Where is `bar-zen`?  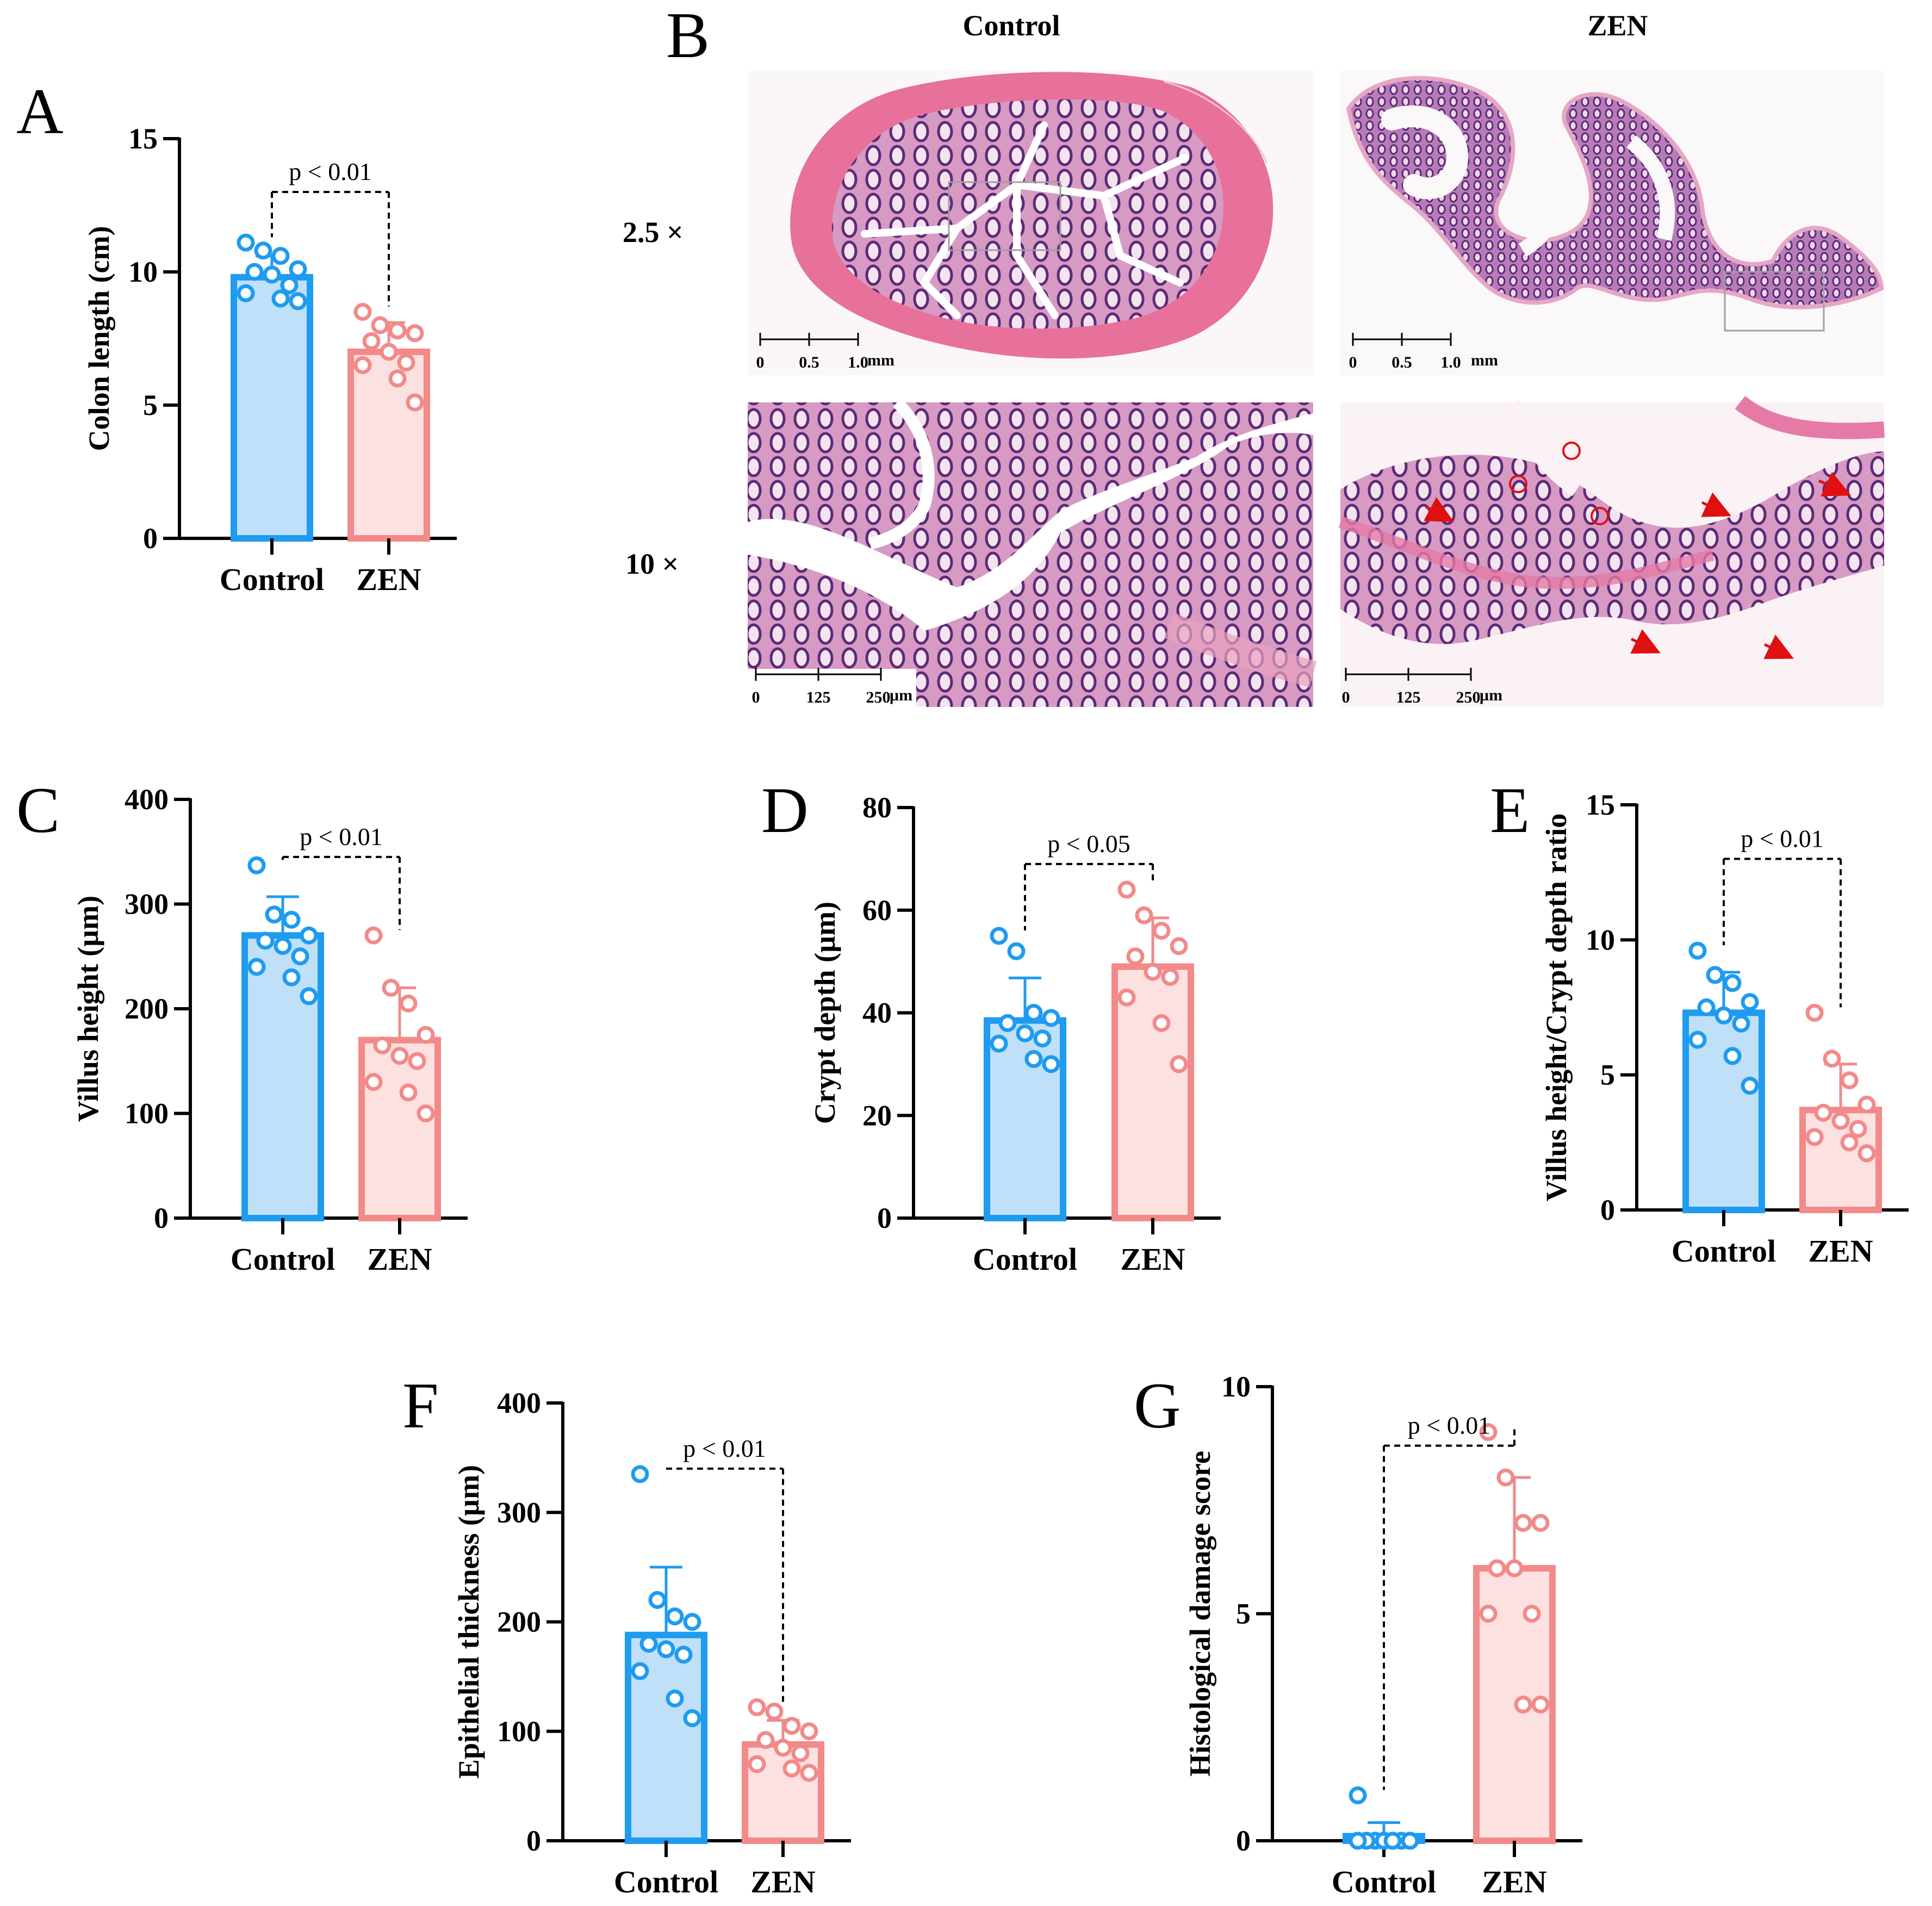
bar-zen is located at coordinates (1152, 1092).